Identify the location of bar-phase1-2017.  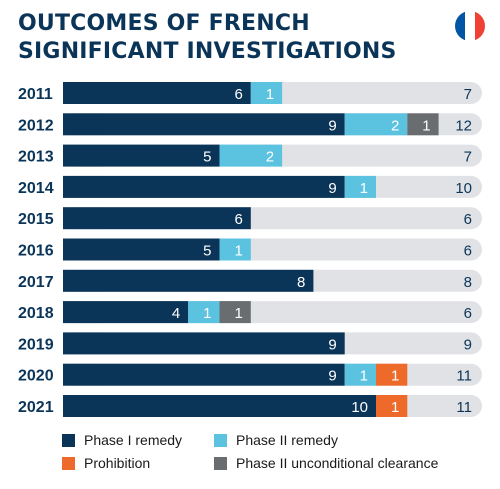
(188, 280).